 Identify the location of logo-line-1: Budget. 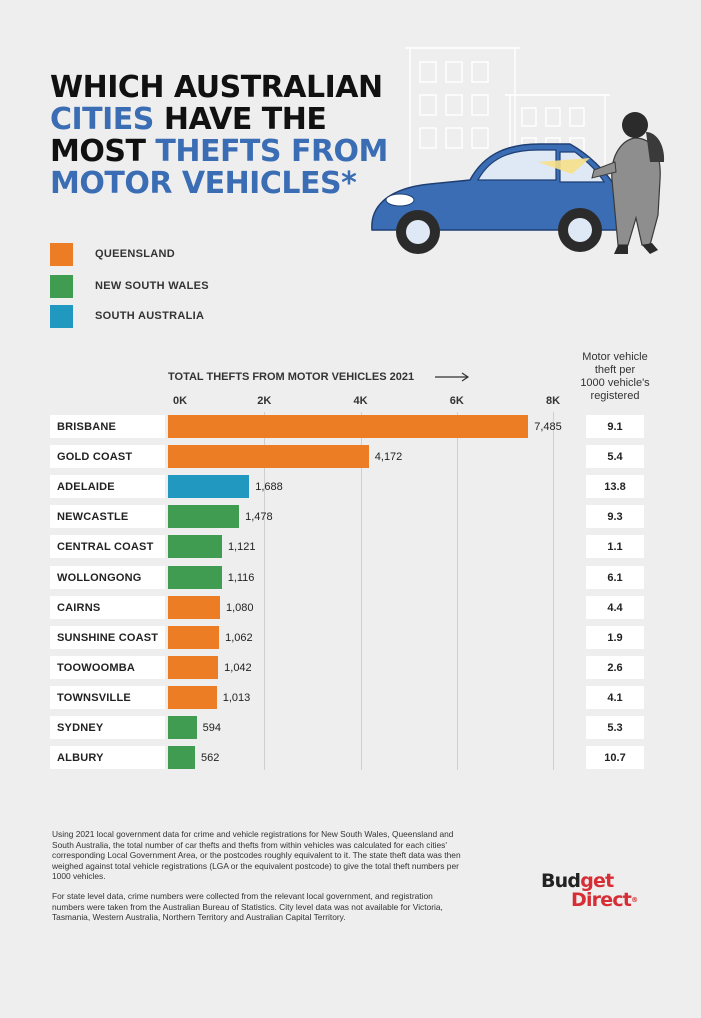
(589, 881).